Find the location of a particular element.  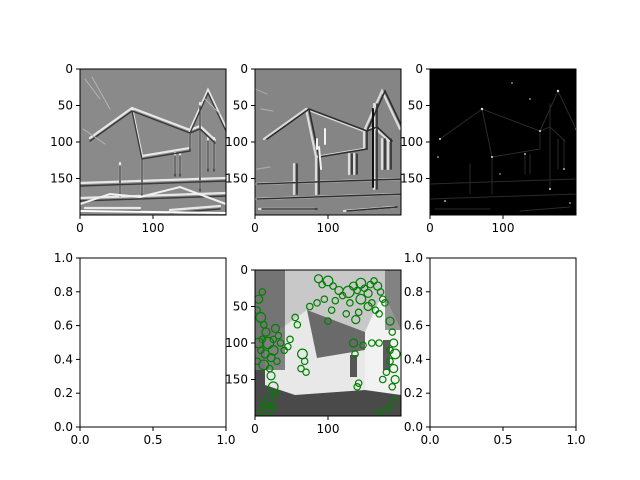

image-corner-response is located at coordinates (503, 142).